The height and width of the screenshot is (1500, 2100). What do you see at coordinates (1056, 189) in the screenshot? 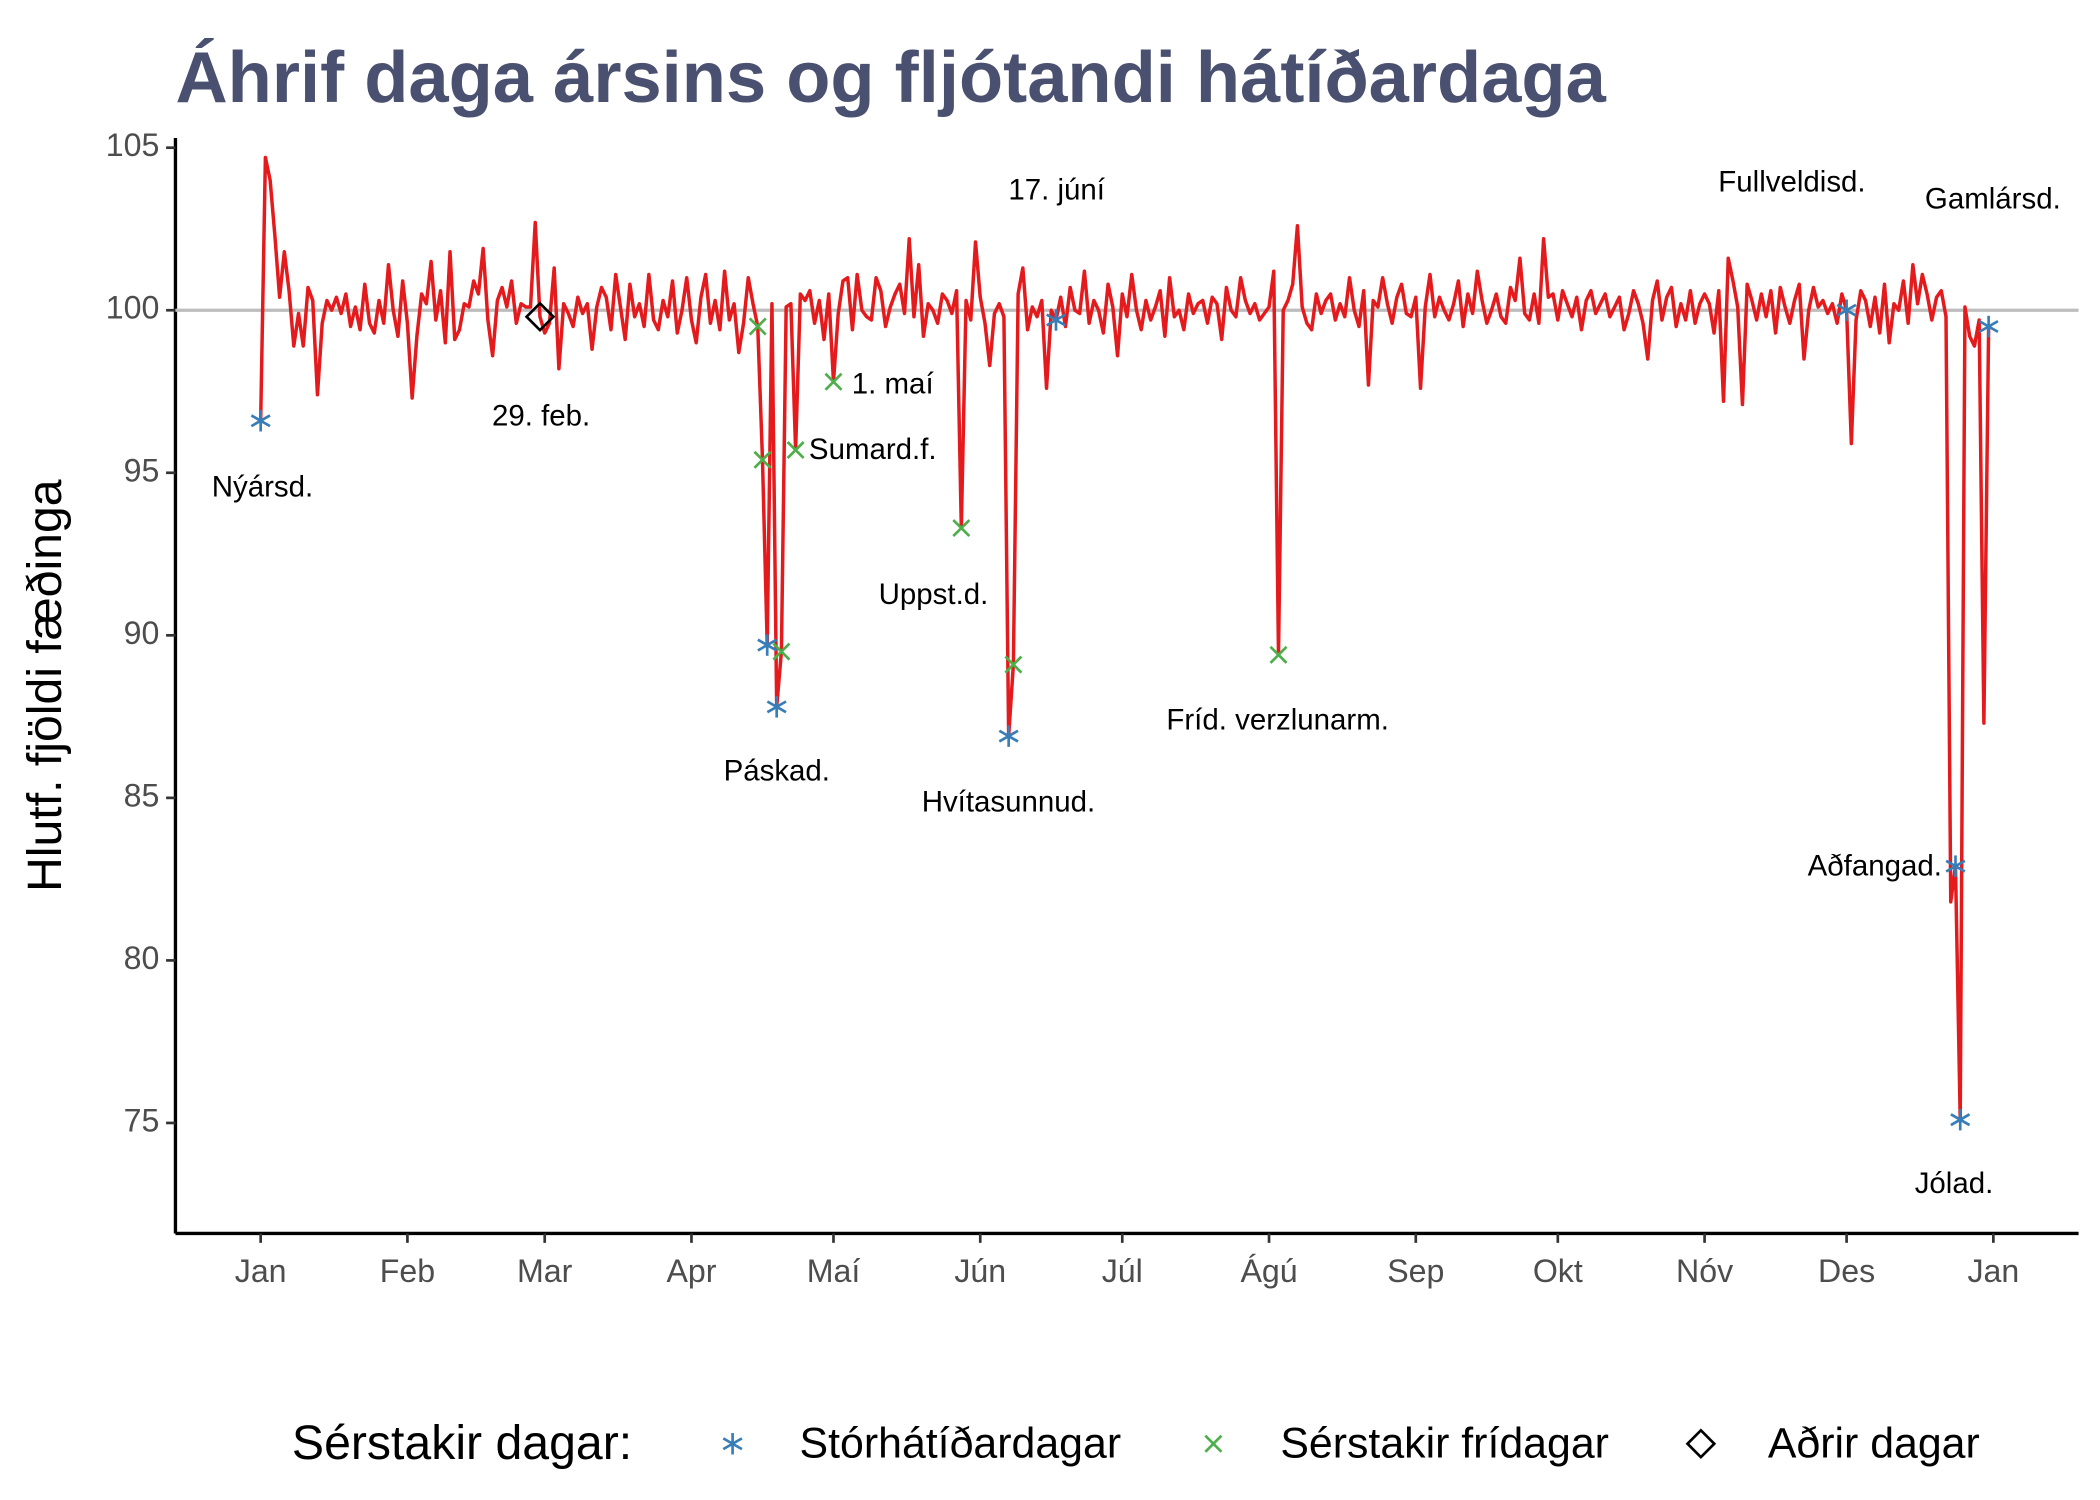
I see `annotation: 17. júní` at bounding box center [1056, 189].